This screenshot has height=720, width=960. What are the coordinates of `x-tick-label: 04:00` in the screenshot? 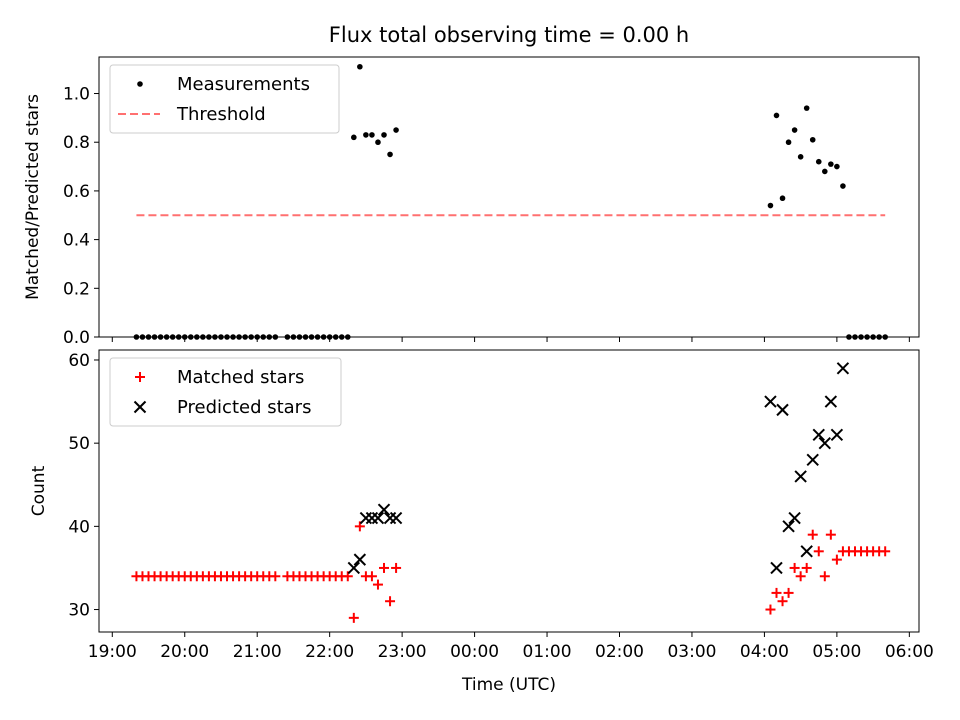 It's located at (764, 652).